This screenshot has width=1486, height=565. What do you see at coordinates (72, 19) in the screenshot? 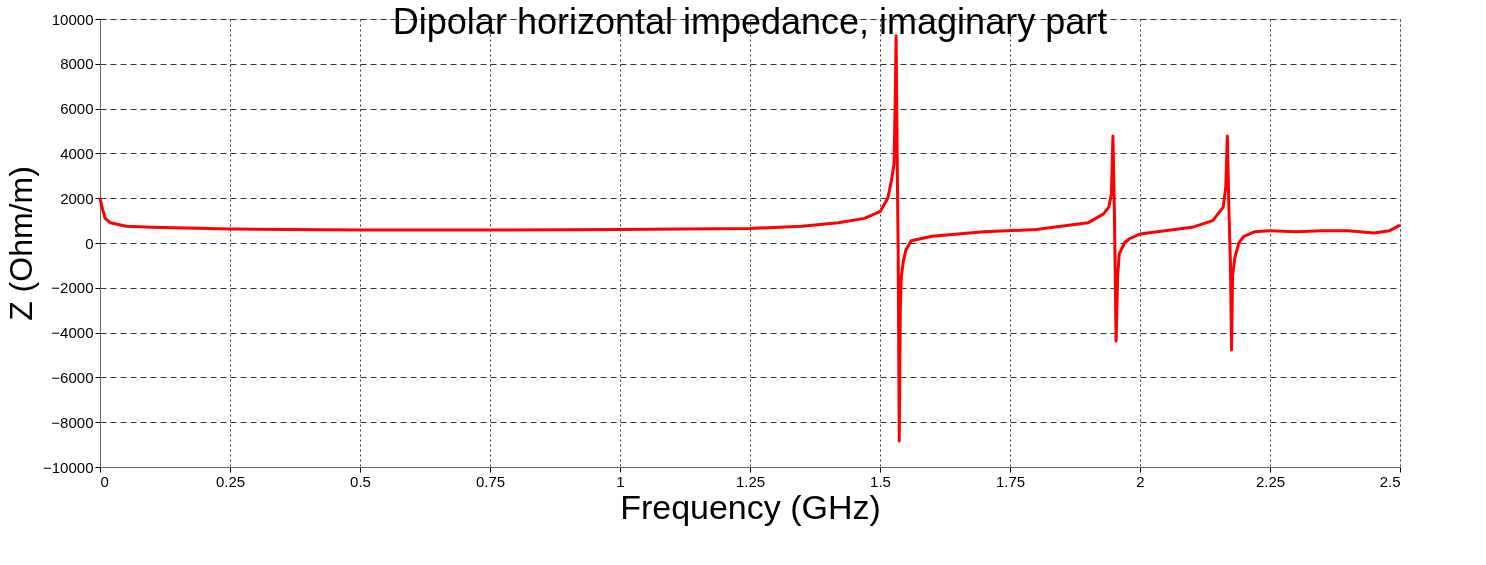
I see `y-tick-label: 10000` at bounding box center [72, 19].